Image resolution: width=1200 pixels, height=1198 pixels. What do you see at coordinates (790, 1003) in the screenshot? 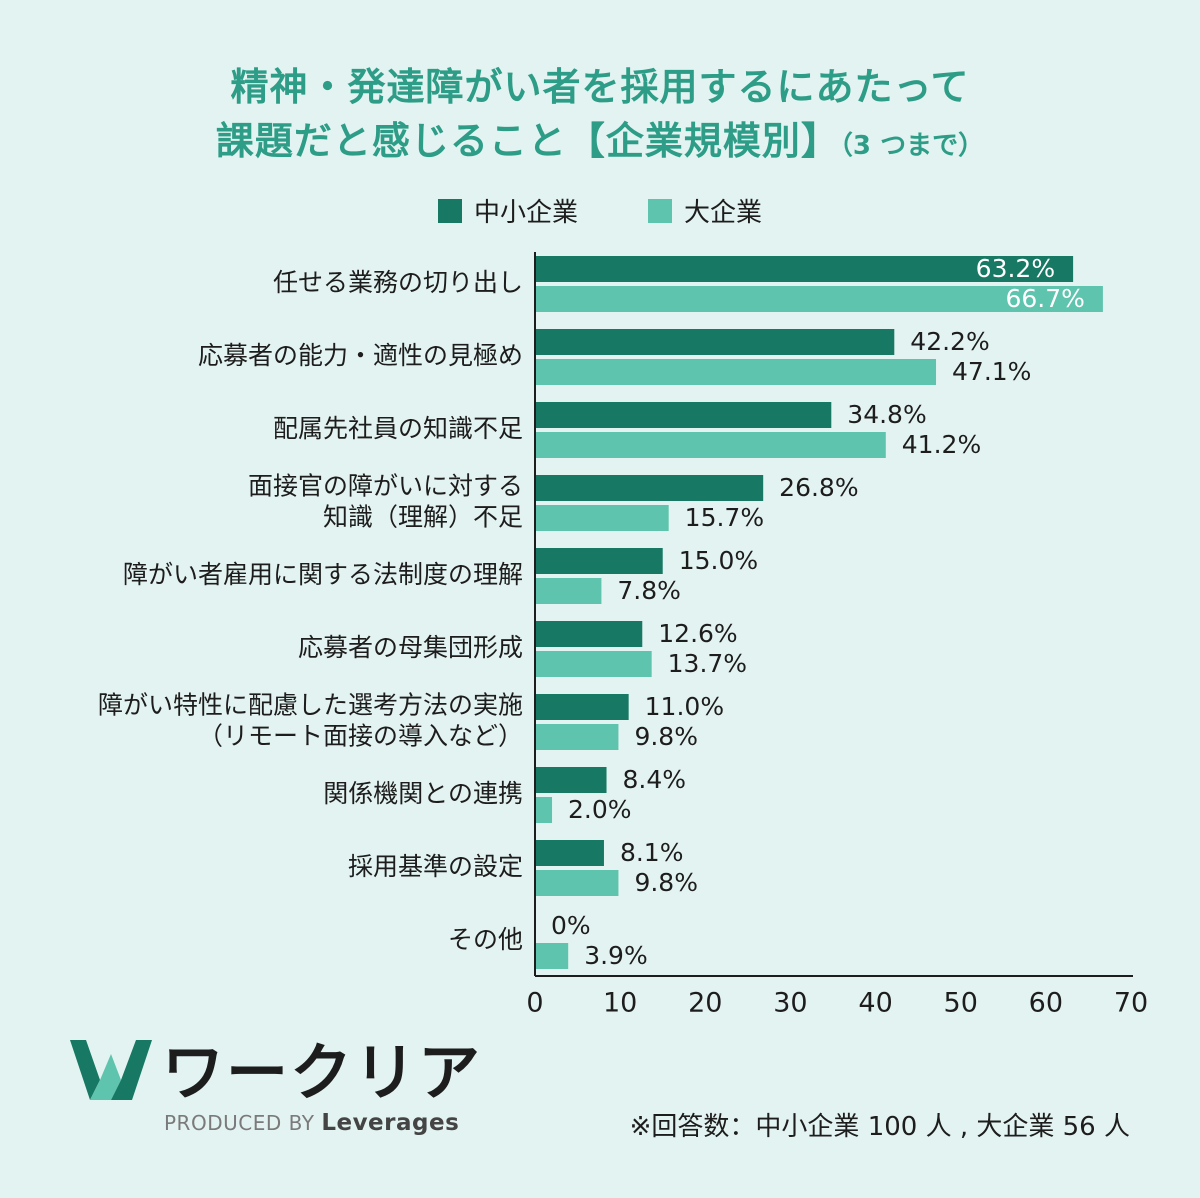
I see `x-tick-label: 30` at bounding box center [790, 1003].